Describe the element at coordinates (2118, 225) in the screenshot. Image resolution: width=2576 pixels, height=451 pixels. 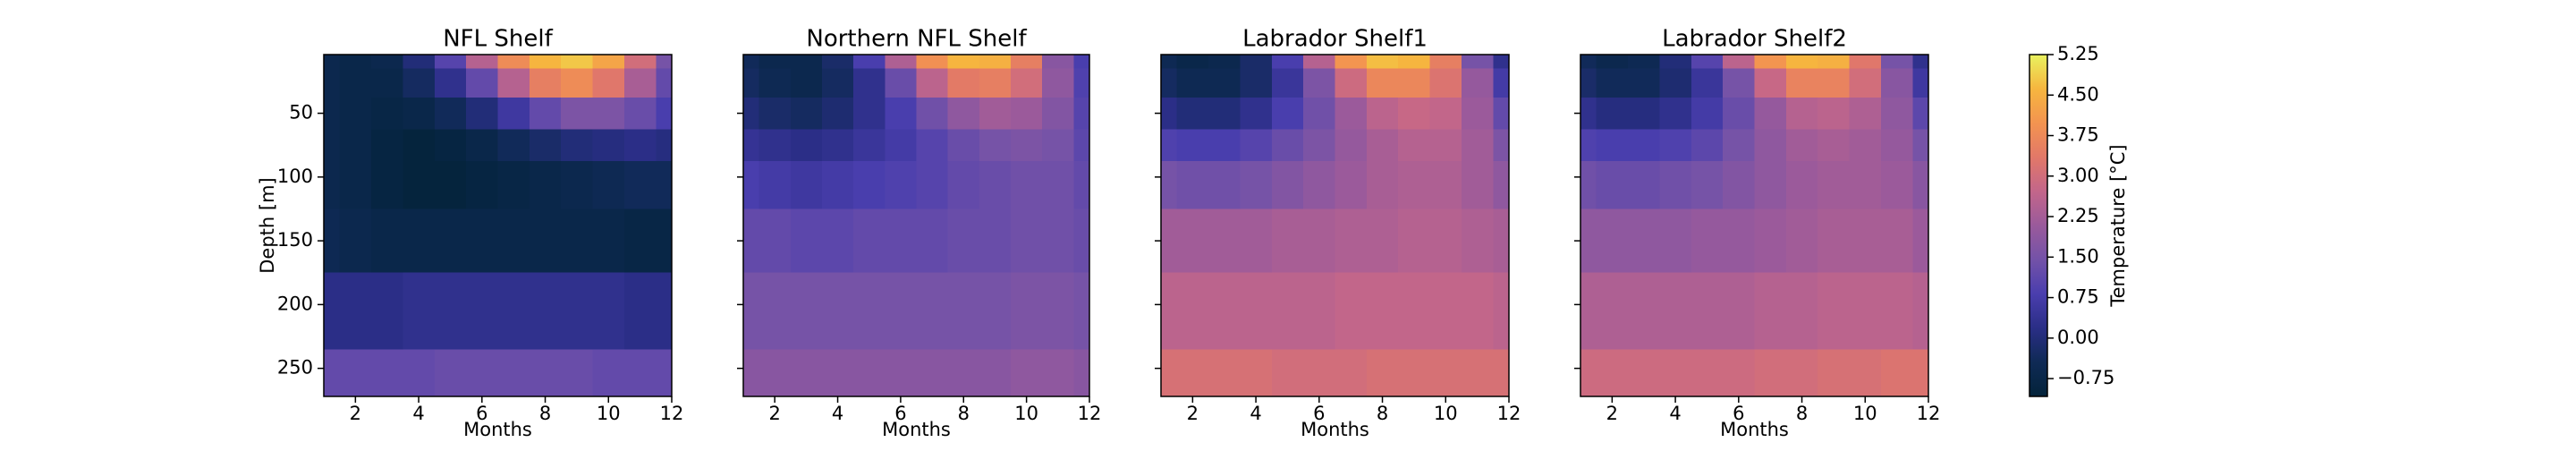
I see `colorbar-label: Temperature [°C]` at that location.